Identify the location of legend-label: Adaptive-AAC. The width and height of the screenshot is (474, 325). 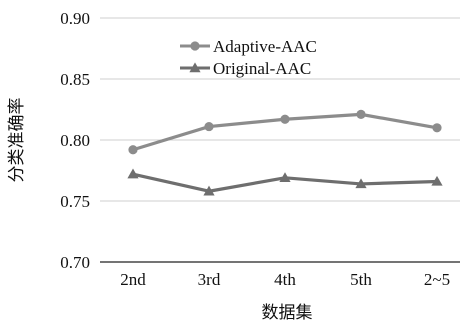
(265, 46).